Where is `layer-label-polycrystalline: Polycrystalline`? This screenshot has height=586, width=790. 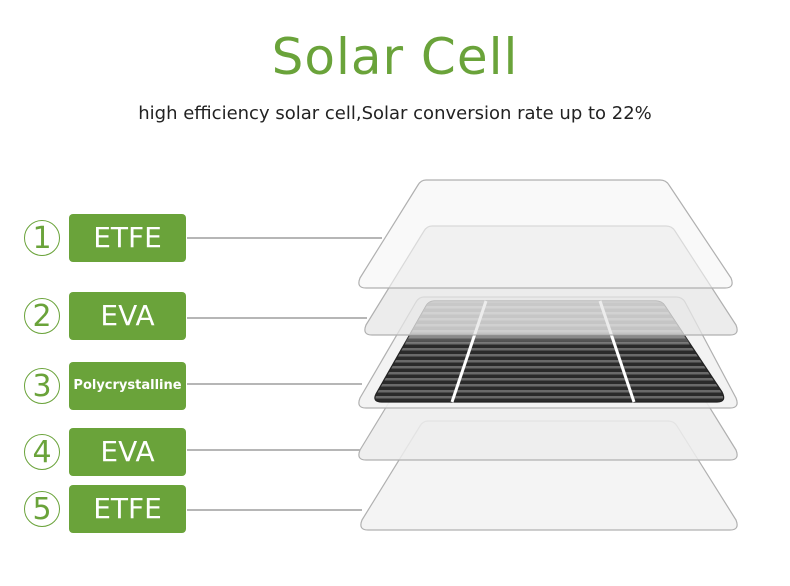
layer-label-polycrystalline: Polycrystalline is located at coordinates (127, 386).